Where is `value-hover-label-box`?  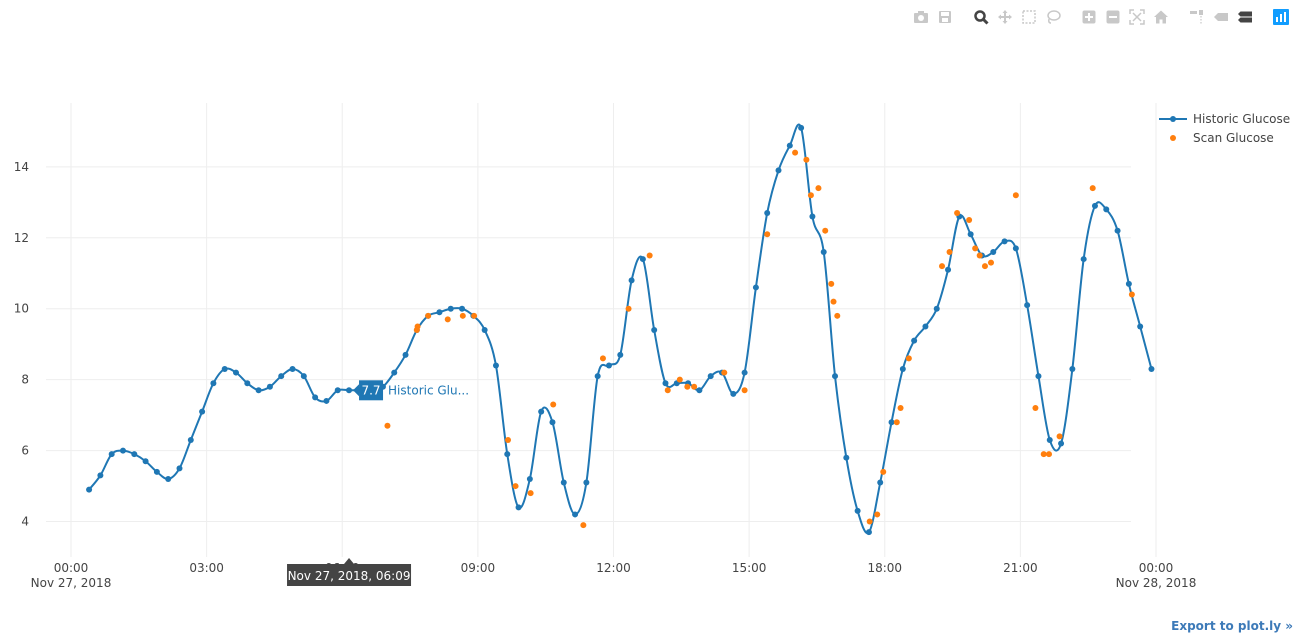
value-hover-label-box is located at coordinates (371, 390).